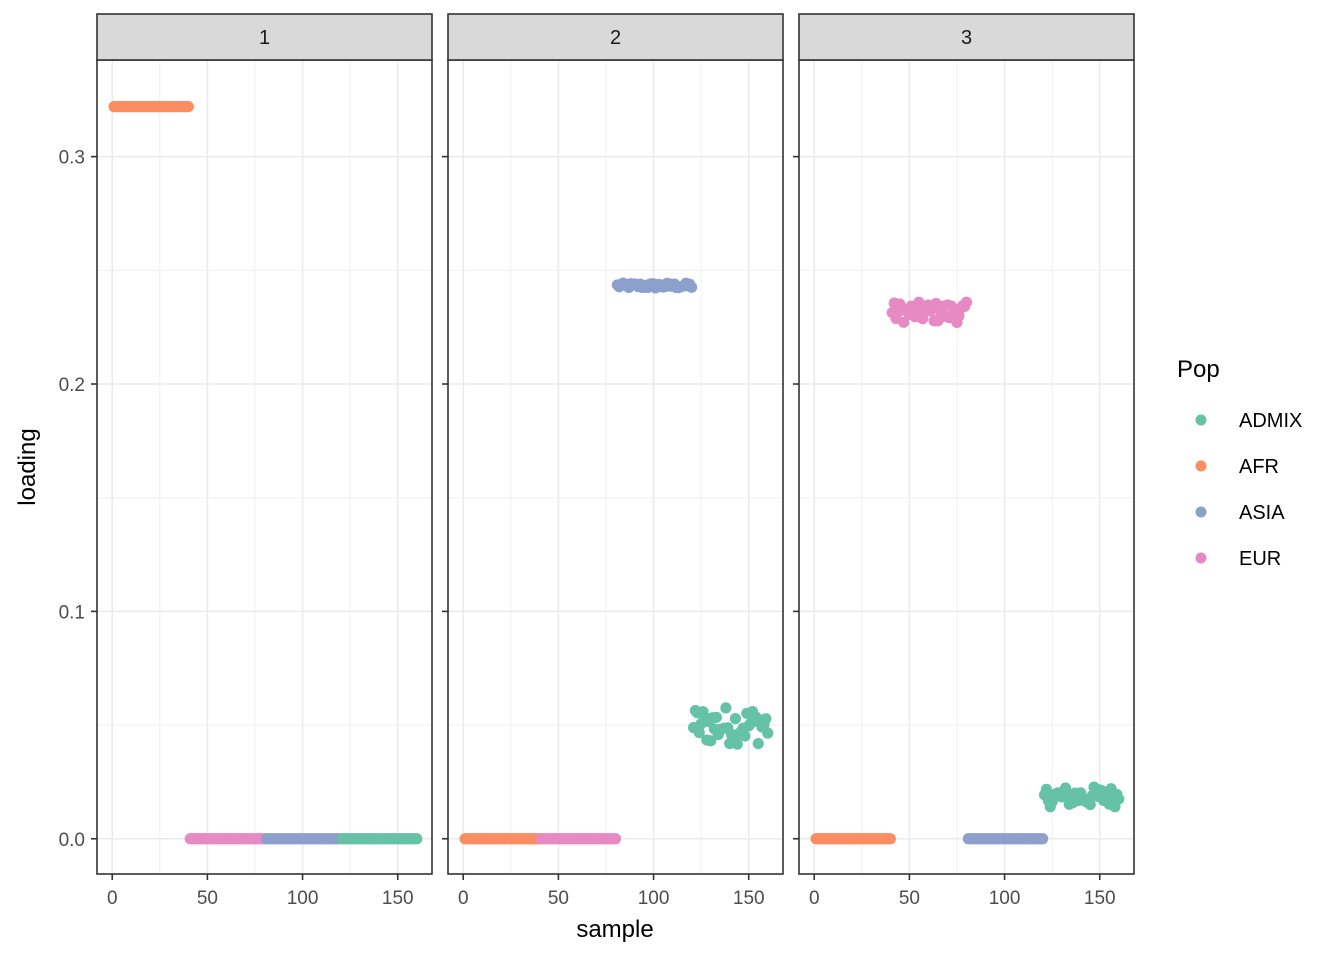 This screenshot has width=1344, height=960. I want to click on legend-entry-eur: EUR, so click(1238, 559).